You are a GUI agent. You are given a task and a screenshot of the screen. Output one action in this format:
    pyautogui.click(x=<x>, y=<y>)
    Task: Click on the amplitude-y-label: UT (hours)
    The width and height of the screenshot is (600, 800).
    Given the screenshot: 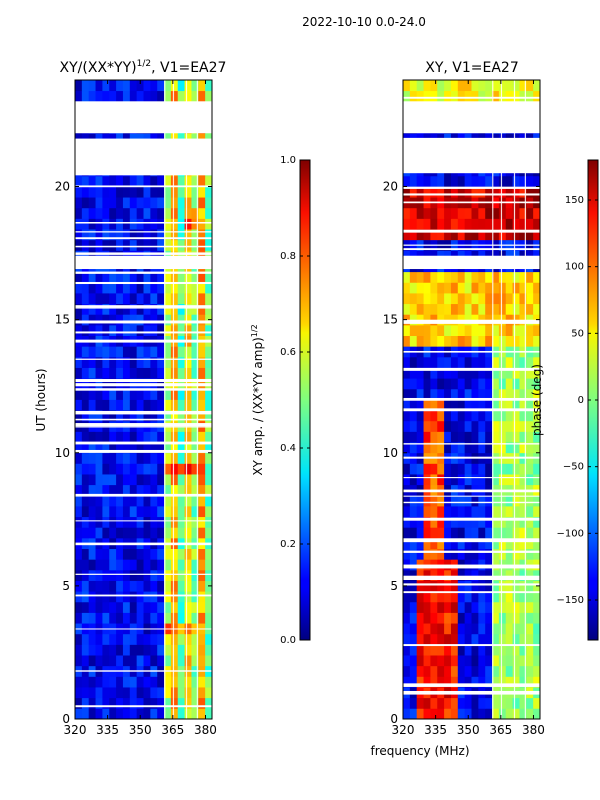 What is the action you would take?
    pyautogui.click(x=41, y=399)
    